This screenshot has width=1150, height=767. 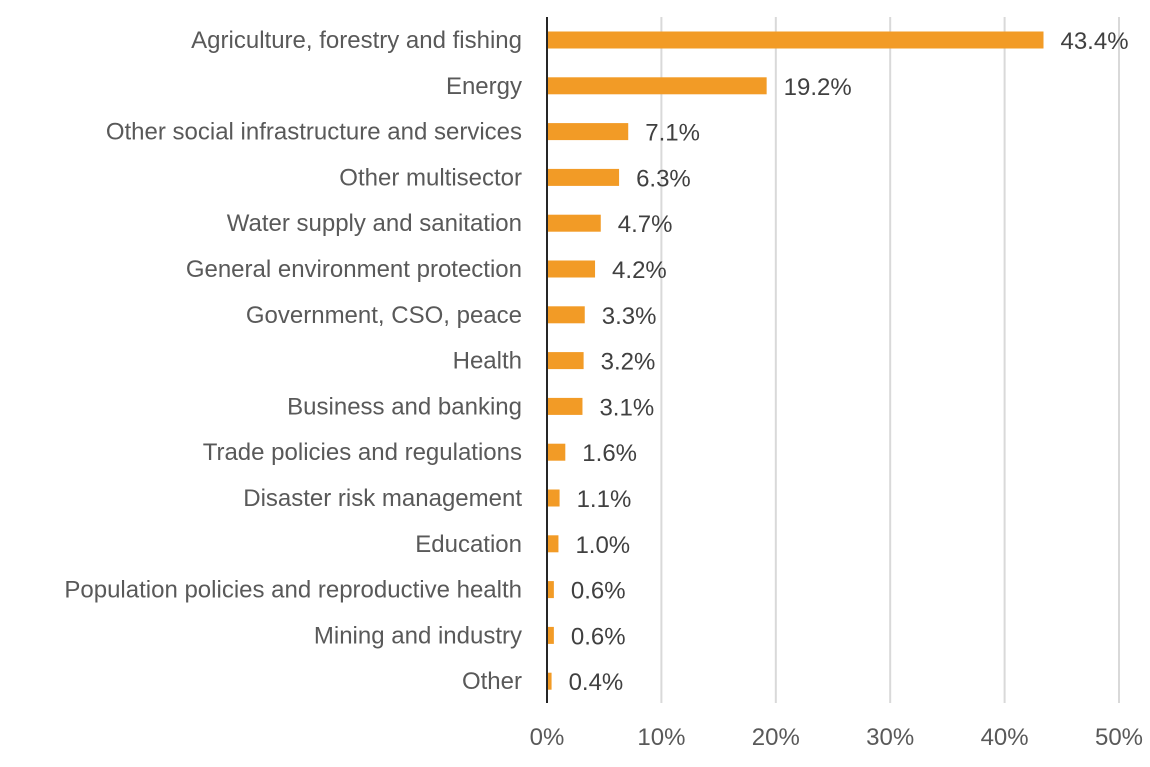 What do you see at coordinates (382, 498) in the screenshot?
I see `category-label: Disaster risk management` at bounding box center [382, 498].